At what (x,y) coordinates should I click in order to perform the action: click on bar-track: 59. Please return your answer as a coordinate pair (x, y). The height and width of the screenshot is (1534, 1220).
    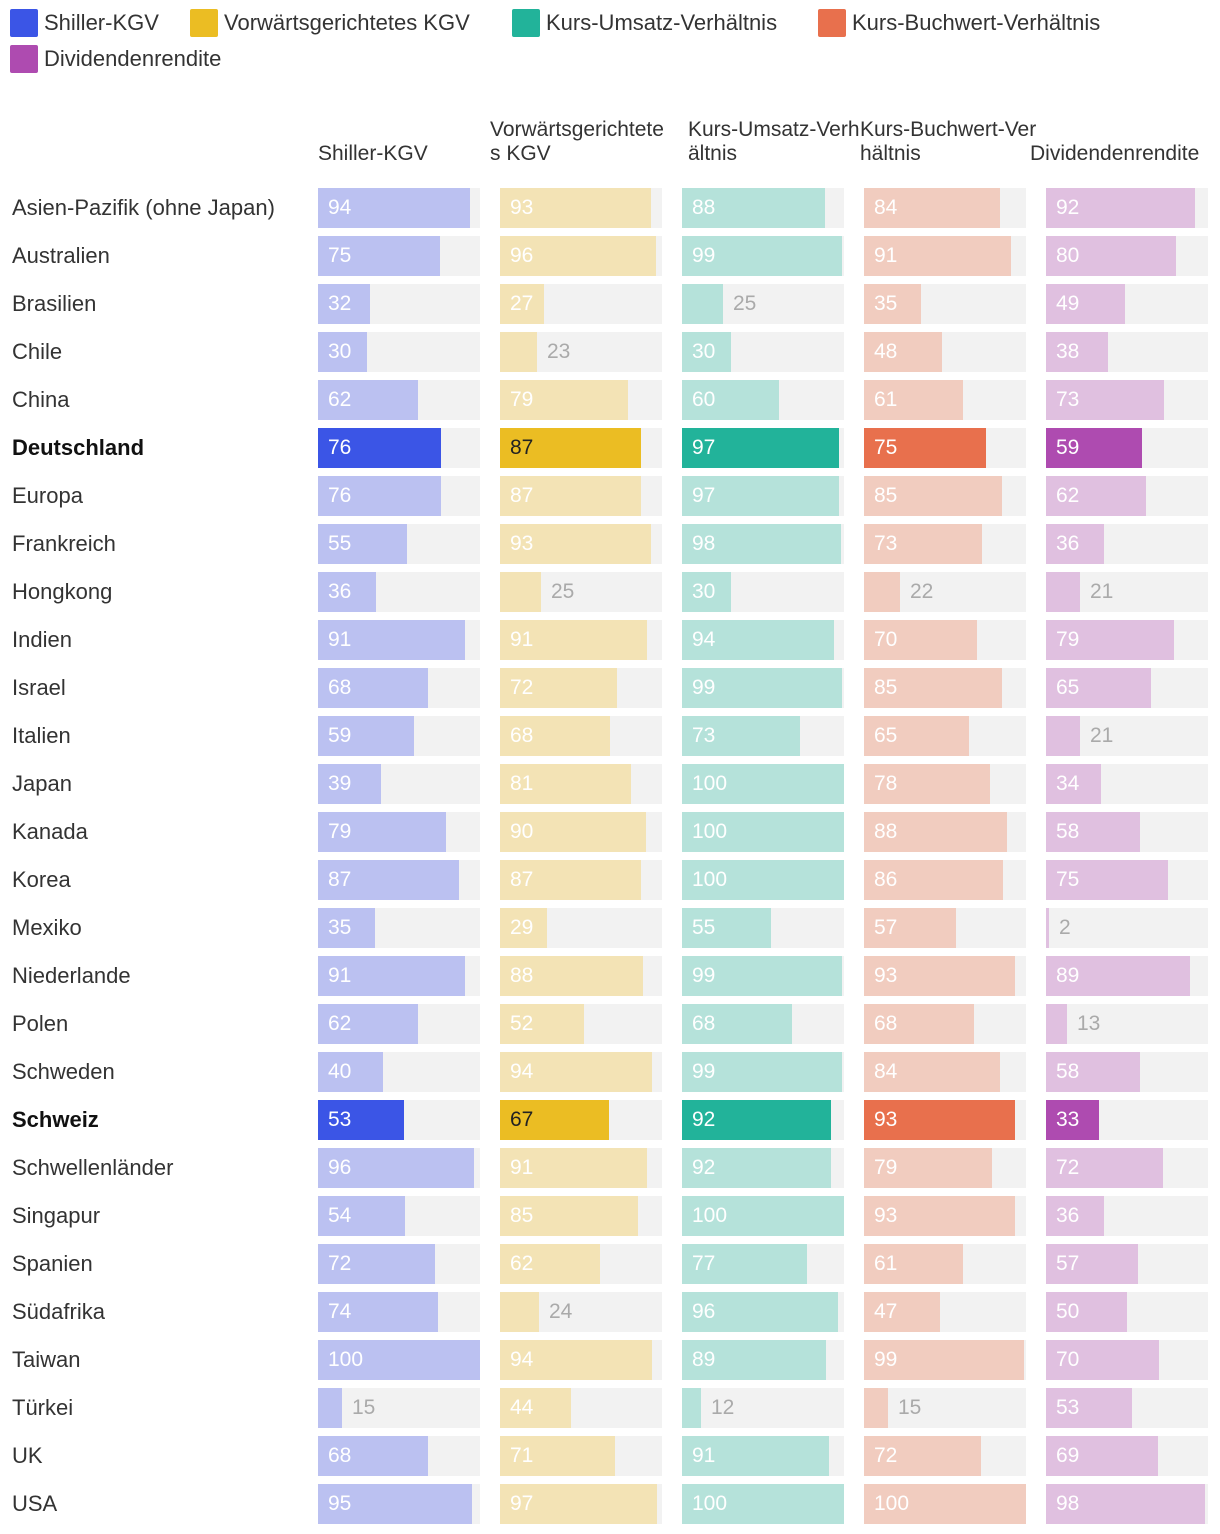
    Looking at the image, I should click on (399, 736).